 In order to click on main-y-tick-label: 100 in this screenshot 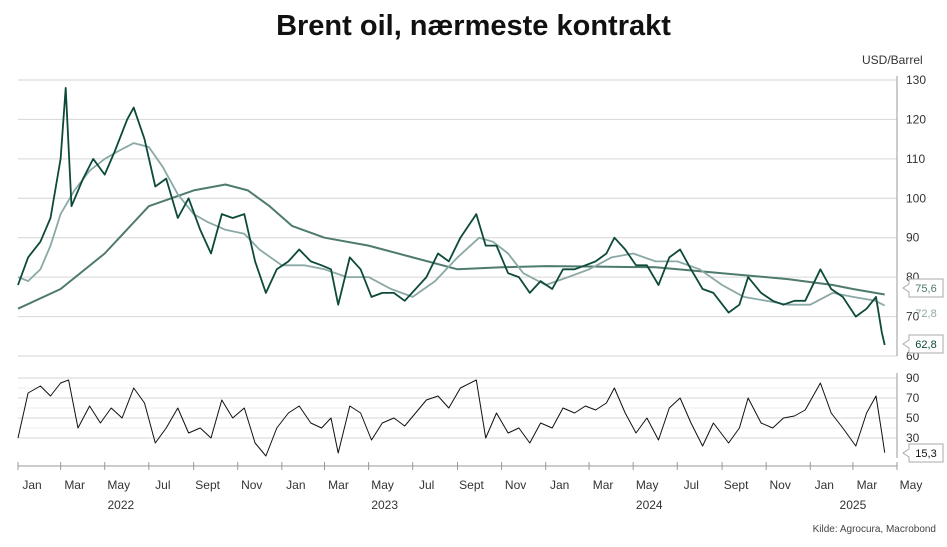, I will do `click(916, 198)`.